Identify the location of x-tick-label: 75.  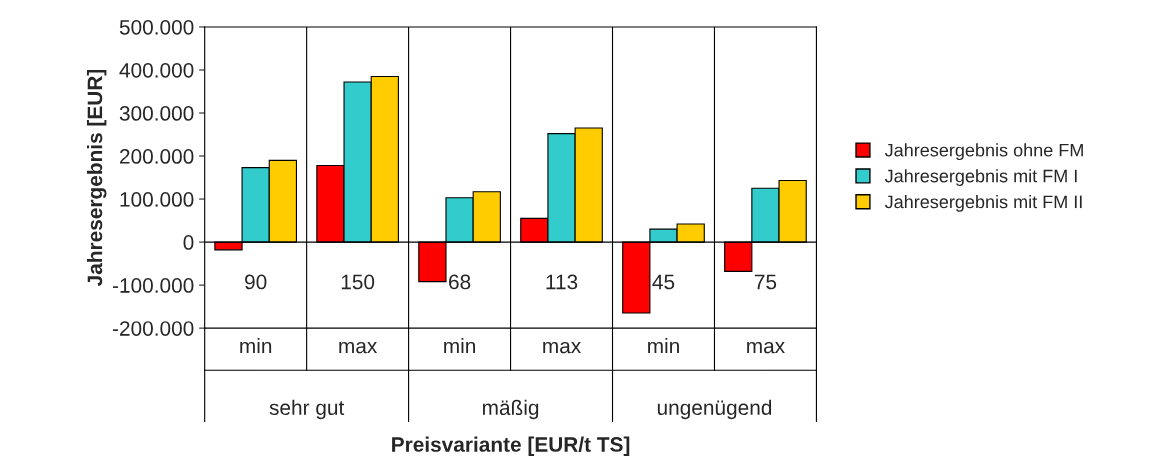
(765, 282).